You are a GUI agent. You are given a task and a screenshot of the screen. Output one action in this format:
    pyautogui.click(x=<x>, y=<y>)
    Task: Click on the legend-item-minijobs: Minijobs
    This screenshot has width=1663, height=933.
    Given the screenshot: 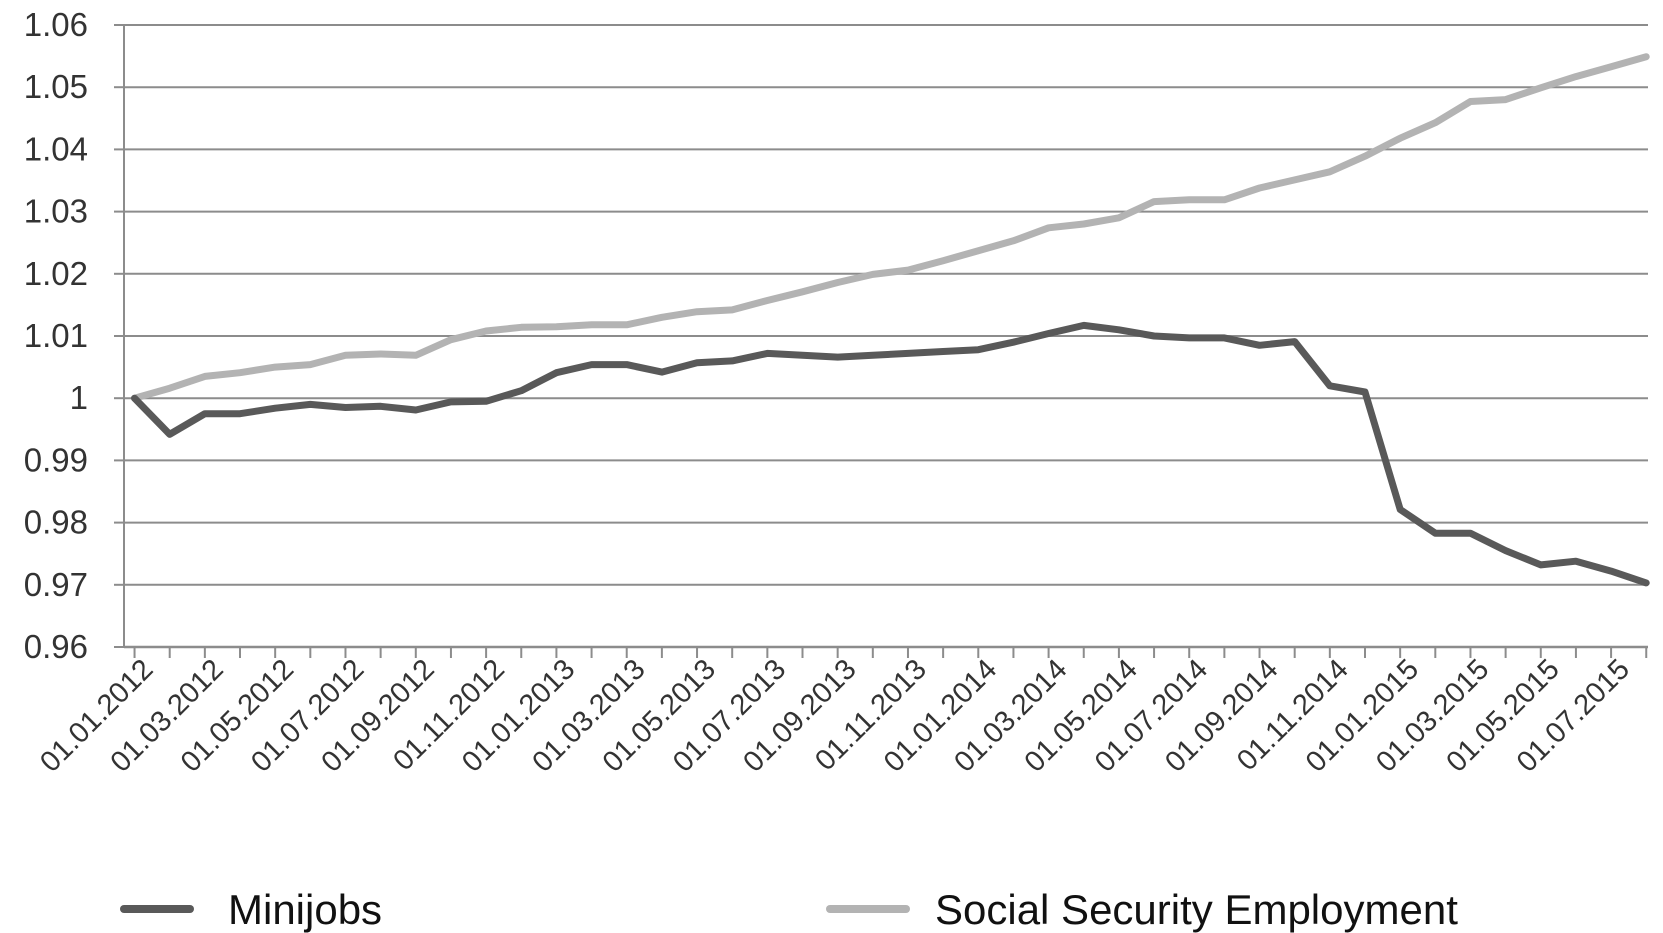 What is the action you would take?
    pyautogui.click(x=251, y=909)
    